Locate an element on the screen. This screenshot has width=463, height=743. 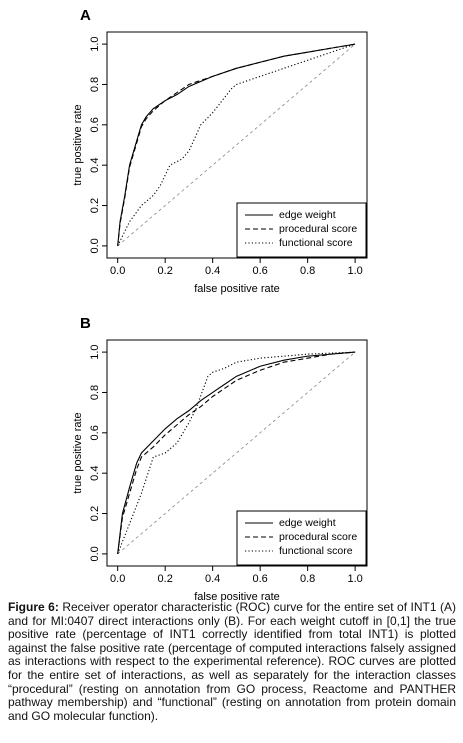
panel-label: A is located at coordinates (85, 15).